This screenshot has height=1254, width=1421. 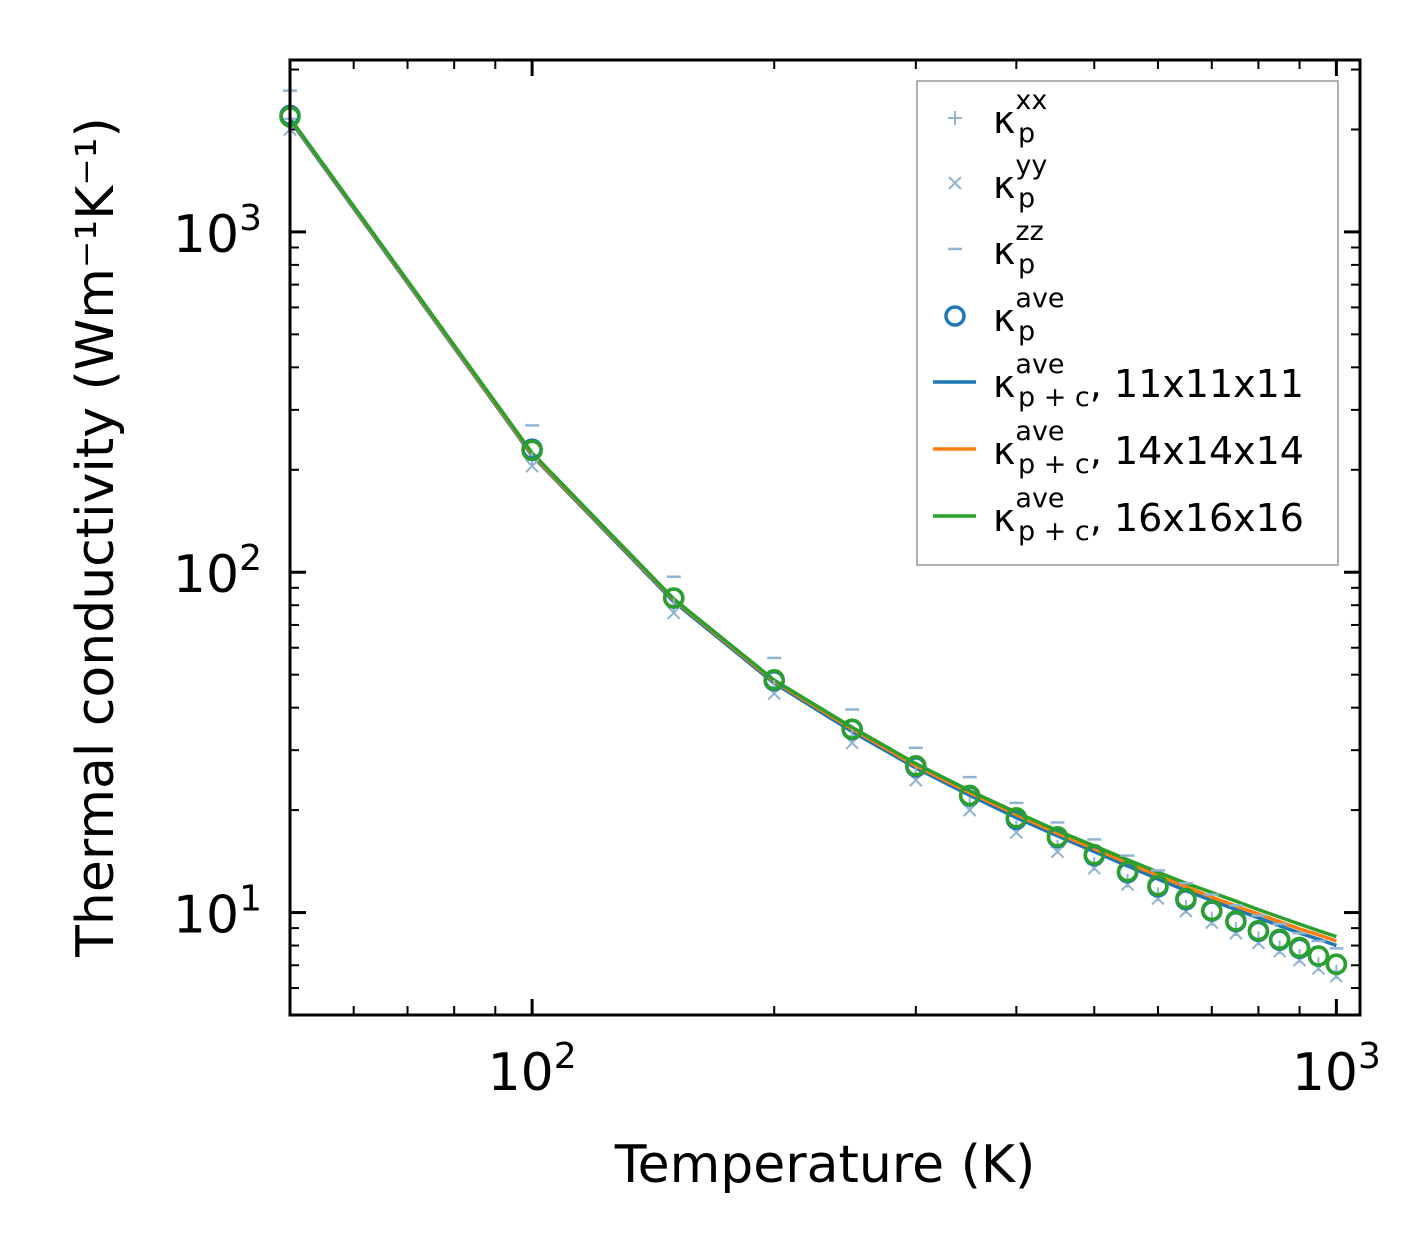 I want to click on y-tick-label: 10³, so click(x=217, y=231).